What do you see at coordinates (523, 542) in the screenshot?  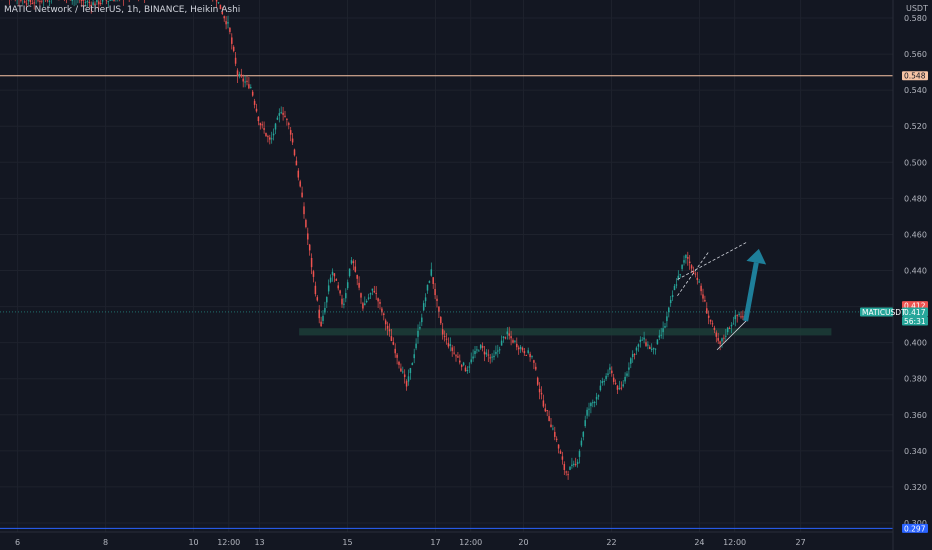 I see `time-tick-label: 20` at bounding box center [523, 542].